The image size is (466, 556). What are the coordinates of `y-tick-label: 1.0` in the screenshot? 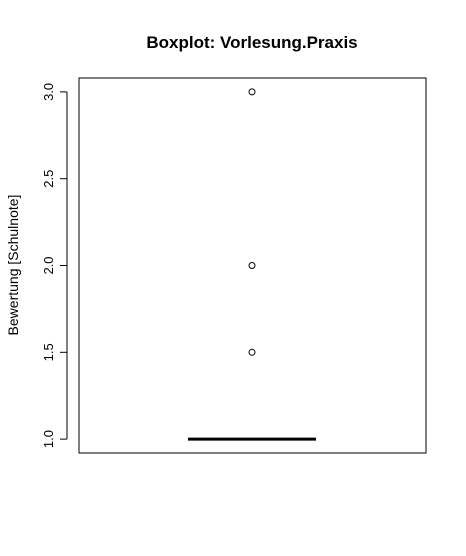 It's located at (48, 439).